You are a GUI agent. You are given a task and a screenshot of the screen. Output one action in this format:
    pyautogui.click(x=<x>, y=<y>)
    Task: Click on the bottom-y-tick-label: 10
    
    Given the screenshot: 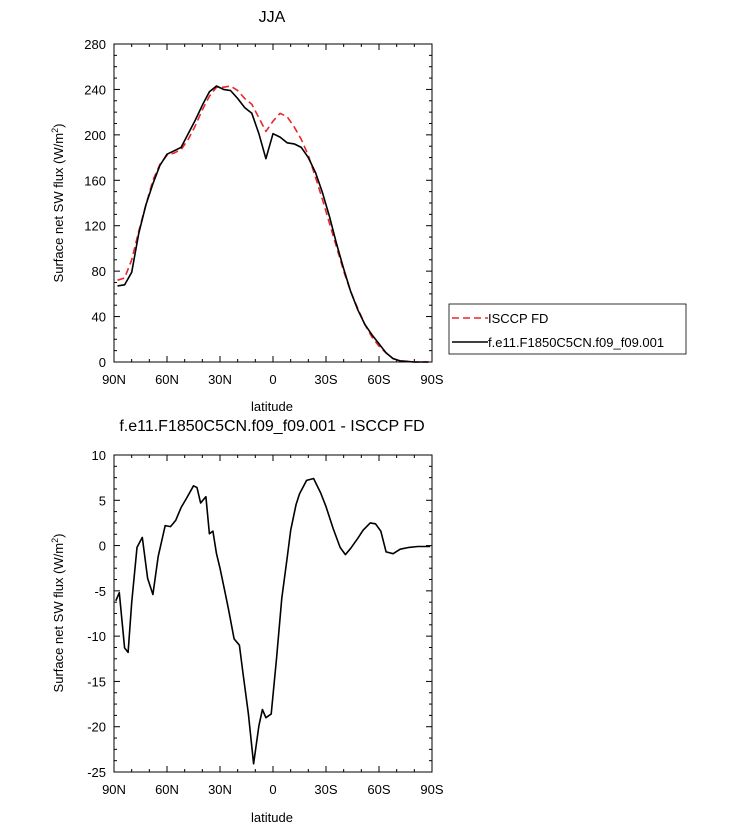 What is the action you would take?
    pyautogui.click(x=99, y=455)
    